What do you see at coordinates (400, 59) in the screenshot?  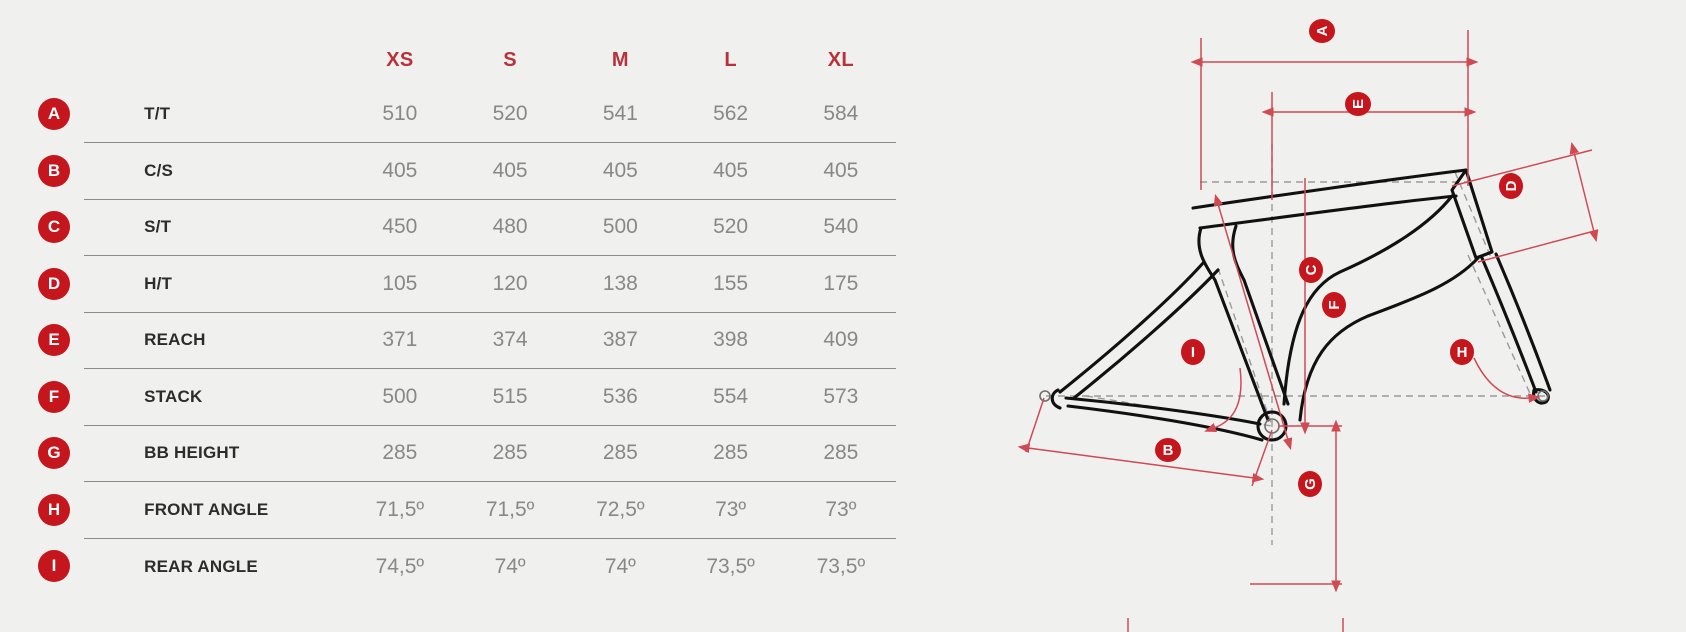 I see `header-size-xs: XS` at bounding box center [400, 59].